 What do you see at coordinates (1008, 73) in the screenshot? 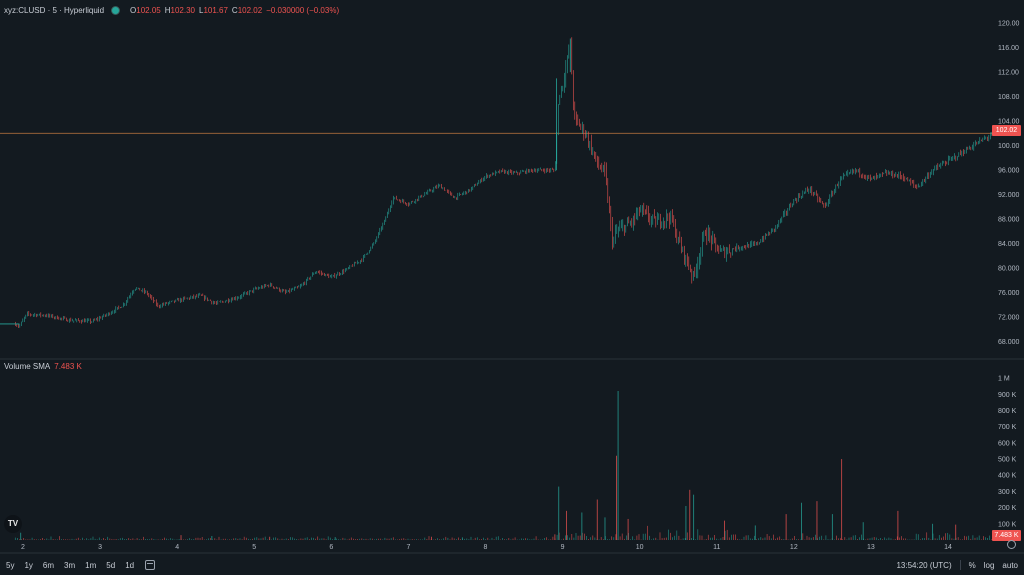
I see `price-axis-tick: 112.00` at bounding box center [1008, 73].